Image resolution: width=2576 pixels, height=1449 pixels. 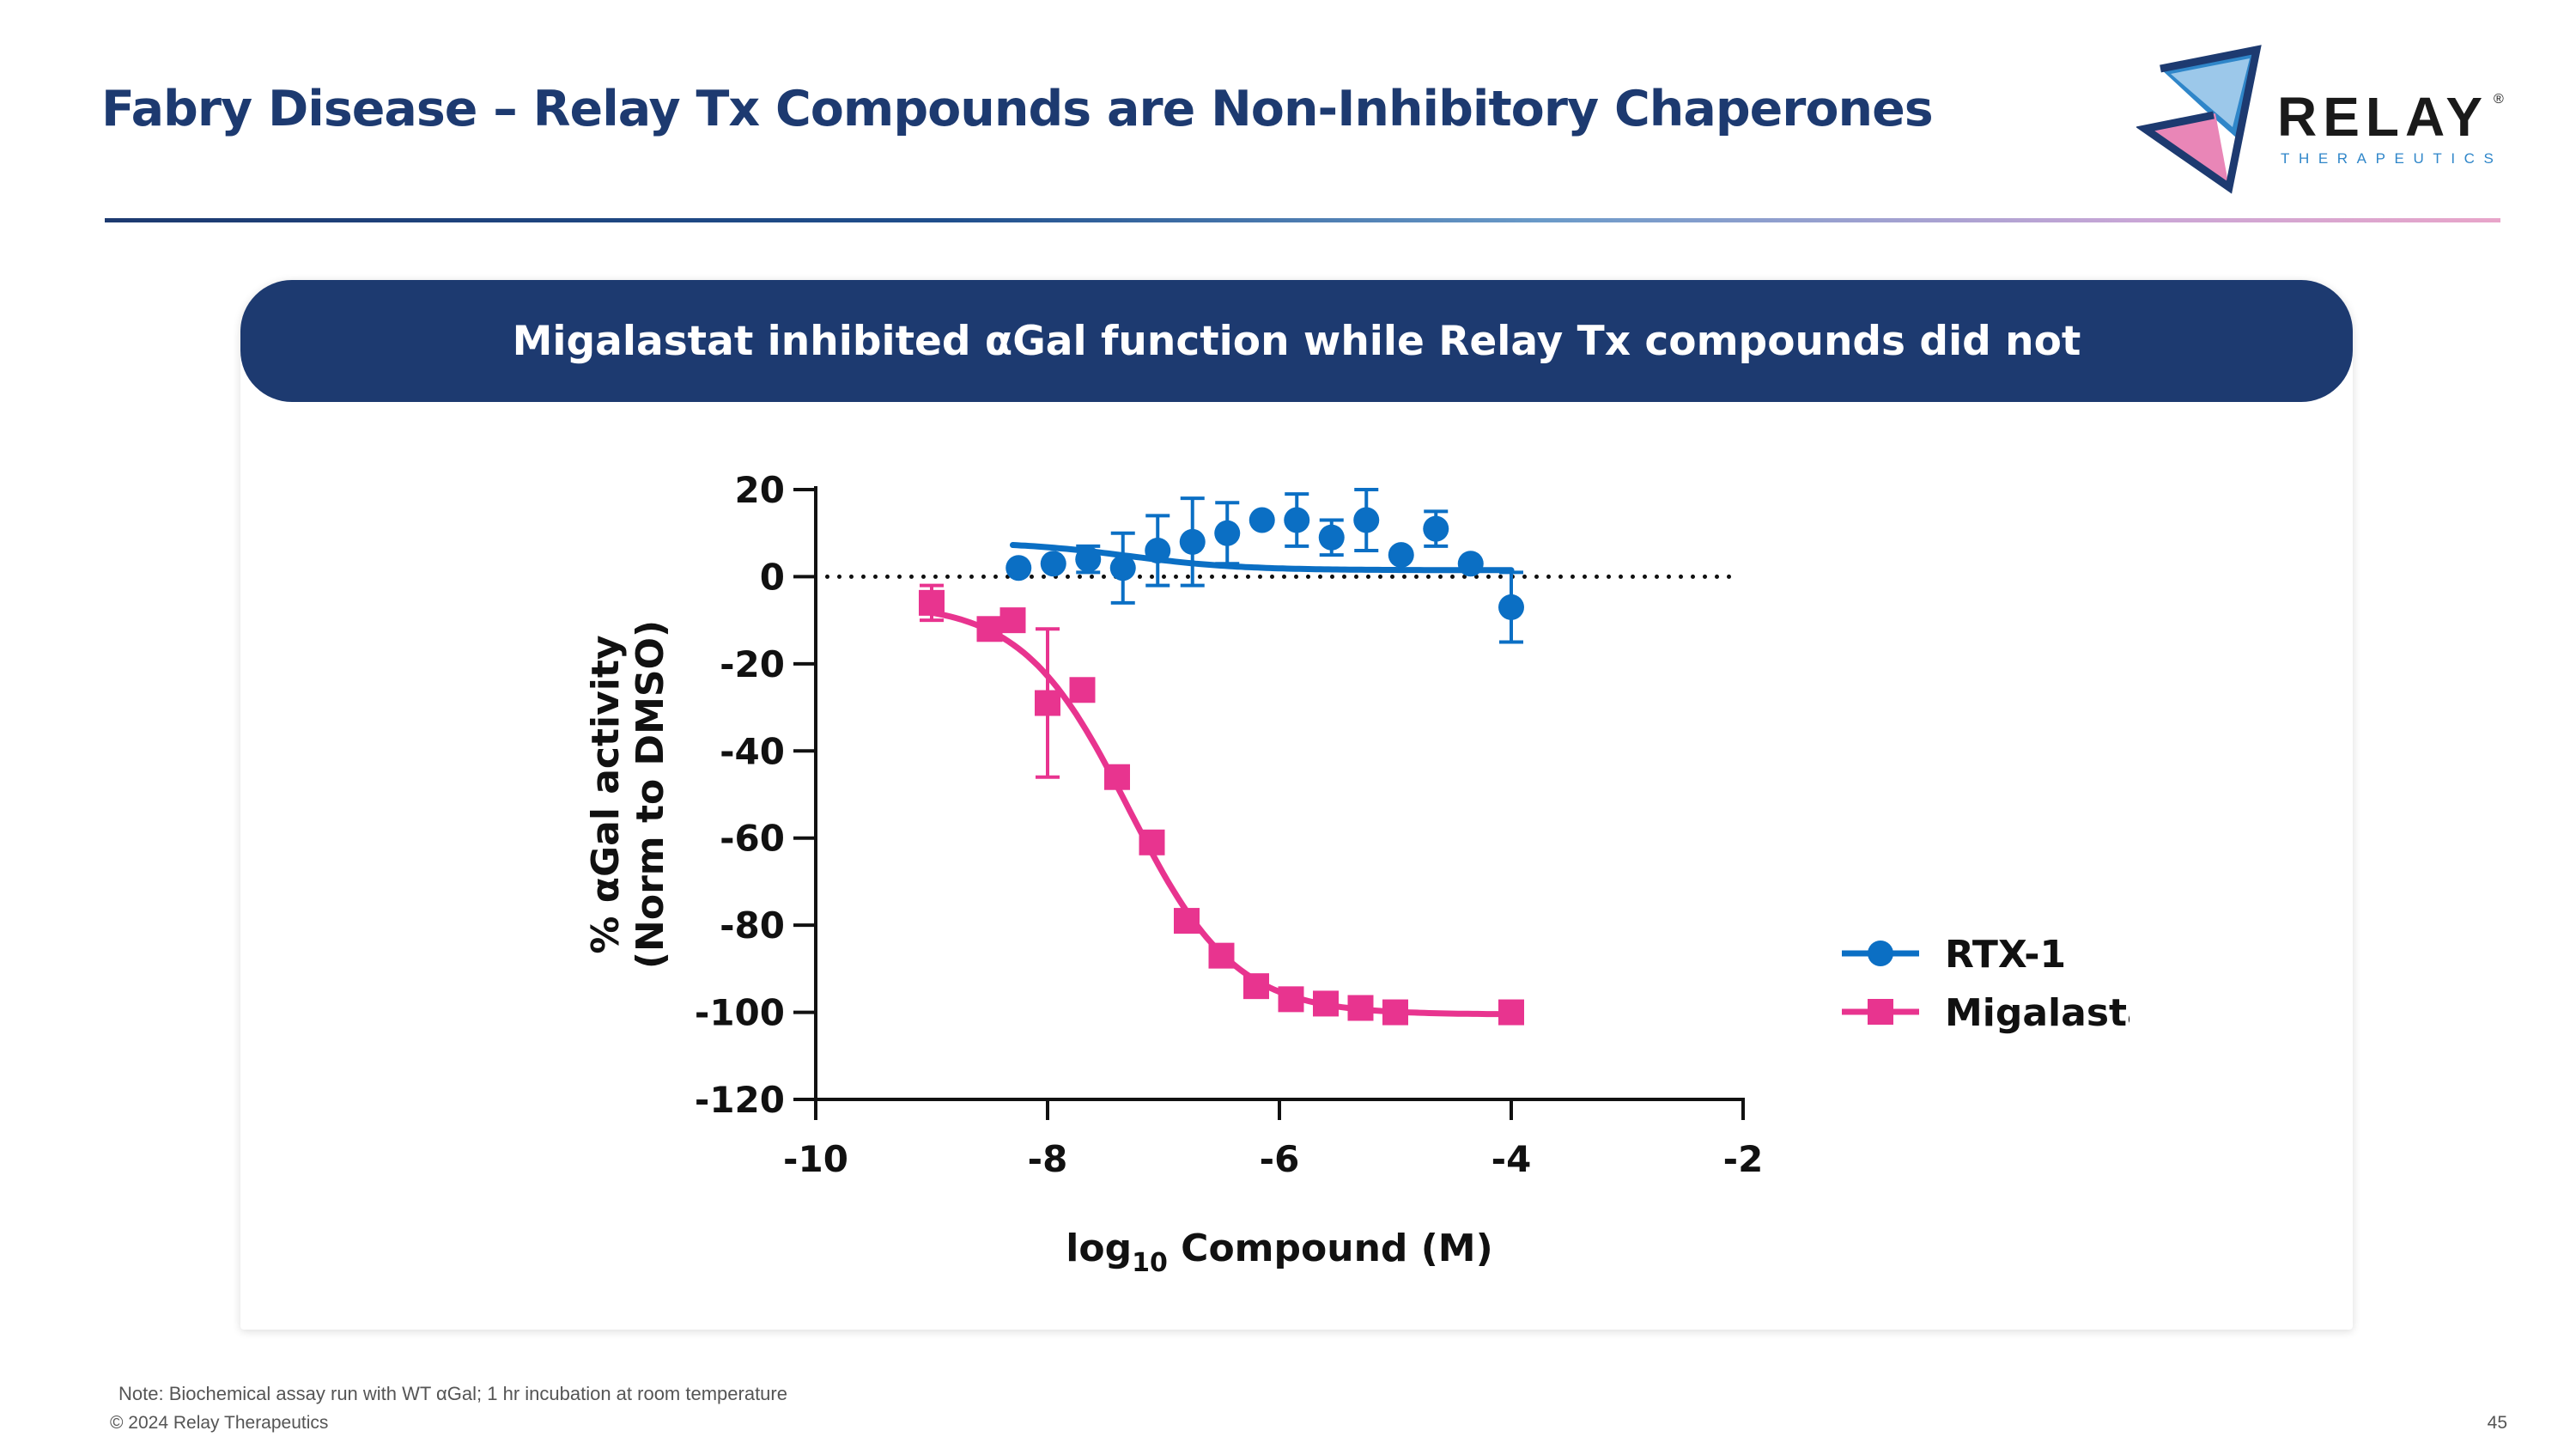 I want to click on x-tick-label: -10, so click(x=815, y=1159).